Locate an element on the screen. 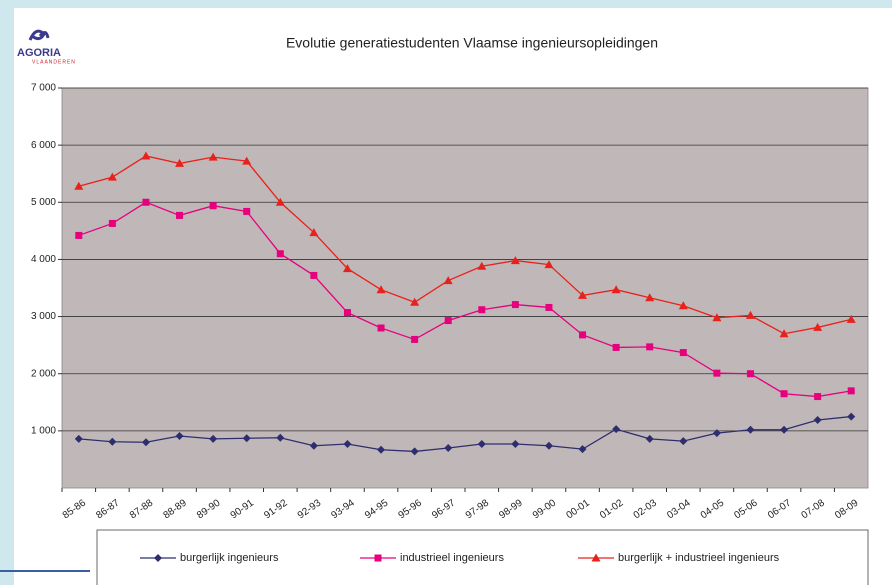 This screenshot has height=585, width=892. logo-name: AGORIA is located at coordinates (39, 53).